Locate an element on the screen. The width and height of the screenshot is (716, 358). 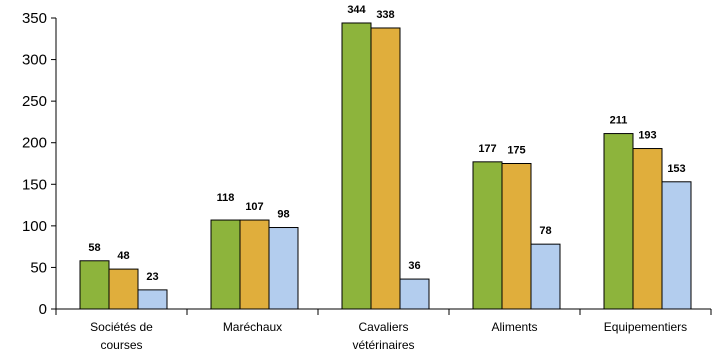
data-label: 48 is located at coordinates (123, 256).